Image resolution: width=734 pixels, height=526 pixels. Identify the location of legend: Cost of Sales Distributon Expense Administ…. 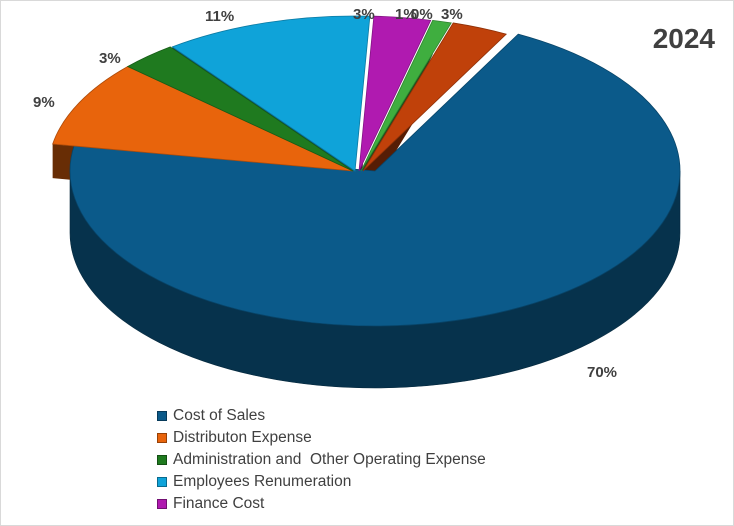
(321, 460).